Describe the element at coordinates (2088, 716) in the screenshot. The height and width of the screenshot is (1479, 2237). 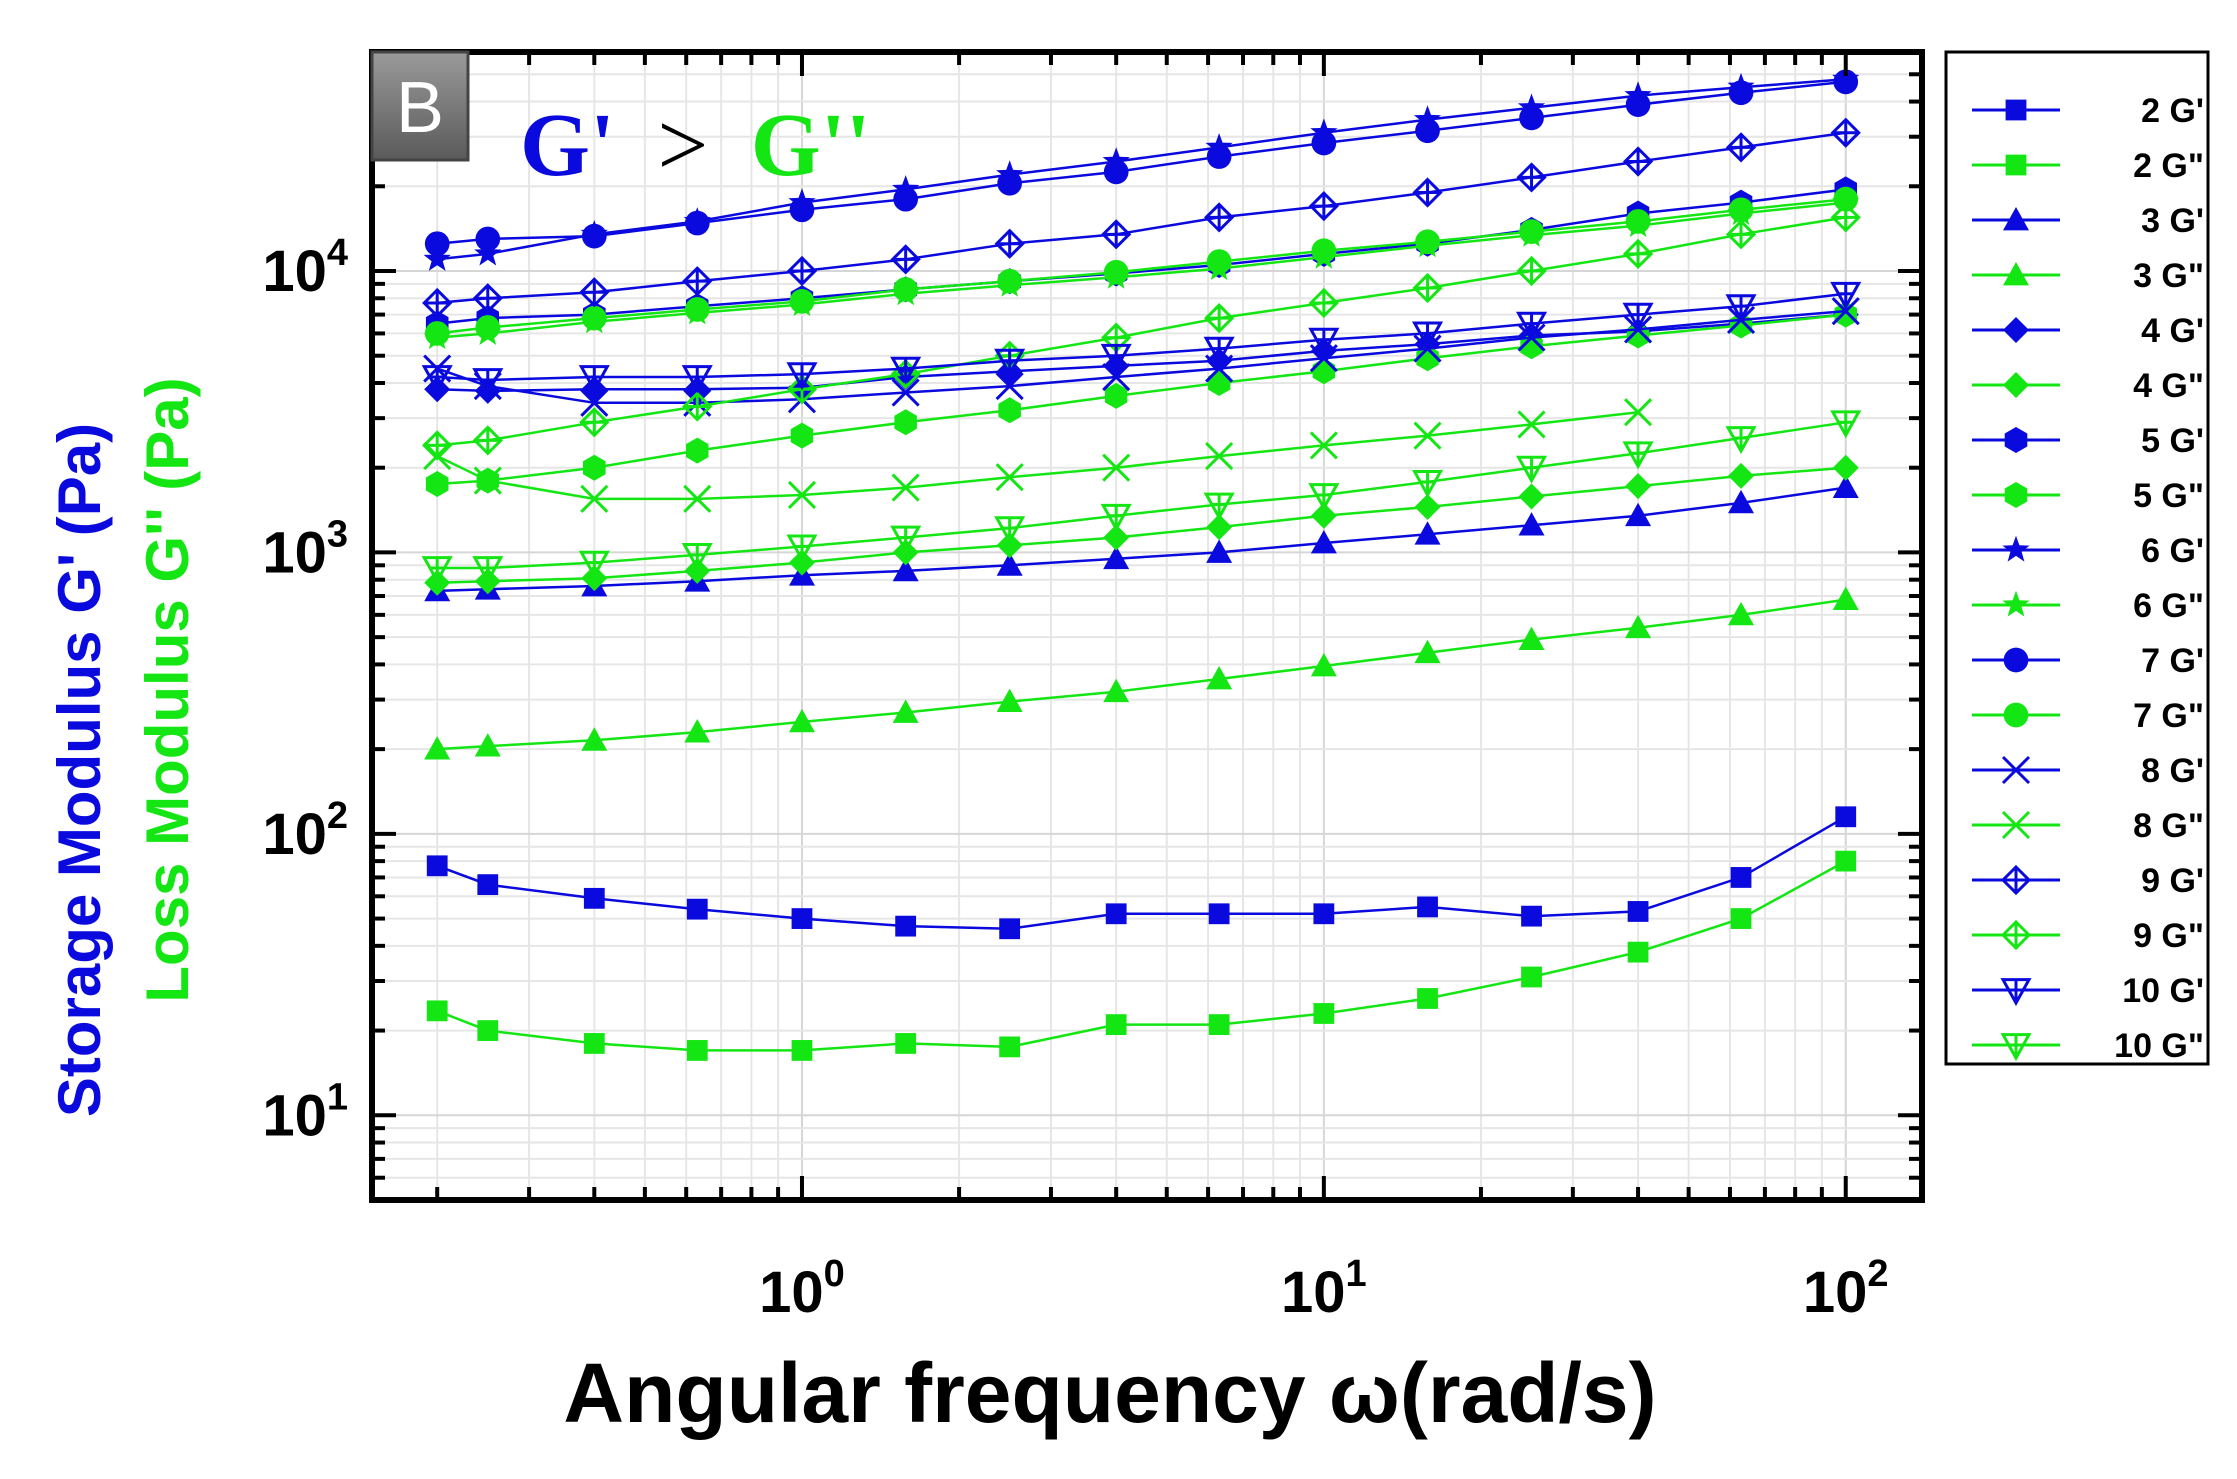
I see `legend-entry: 7 G"` at that location.